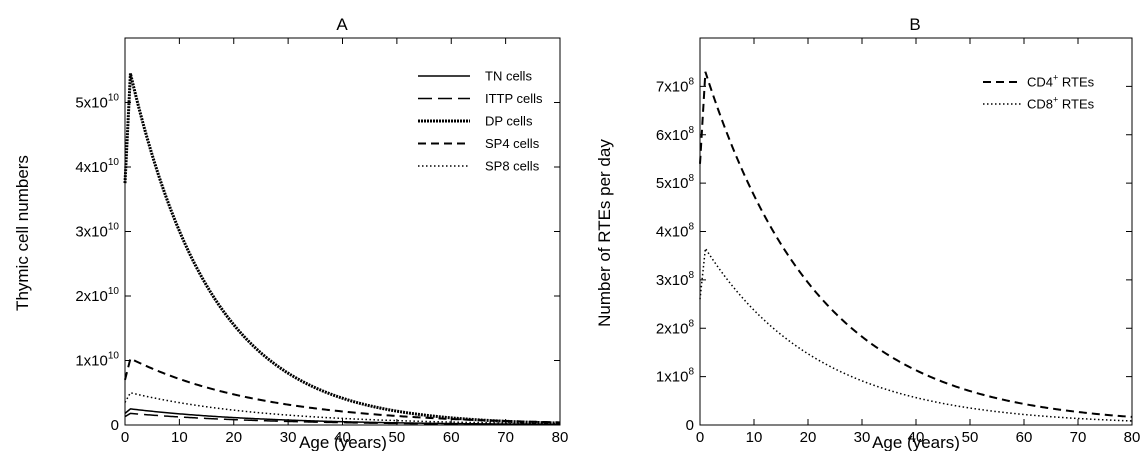  What do you see at coordinates (675, 85) in the screenshot?
I see `y-tick-label: 7x10⁸` at bounding box center [675, 85].